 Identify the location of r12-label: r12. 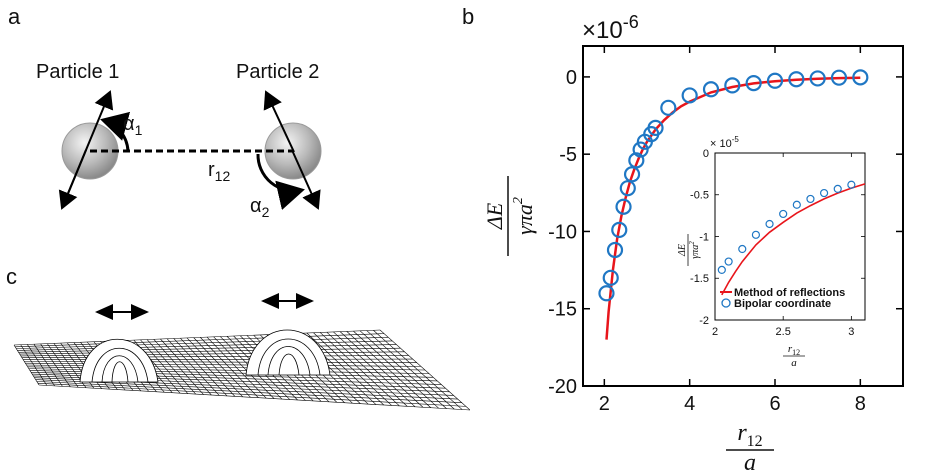
(219, 171).